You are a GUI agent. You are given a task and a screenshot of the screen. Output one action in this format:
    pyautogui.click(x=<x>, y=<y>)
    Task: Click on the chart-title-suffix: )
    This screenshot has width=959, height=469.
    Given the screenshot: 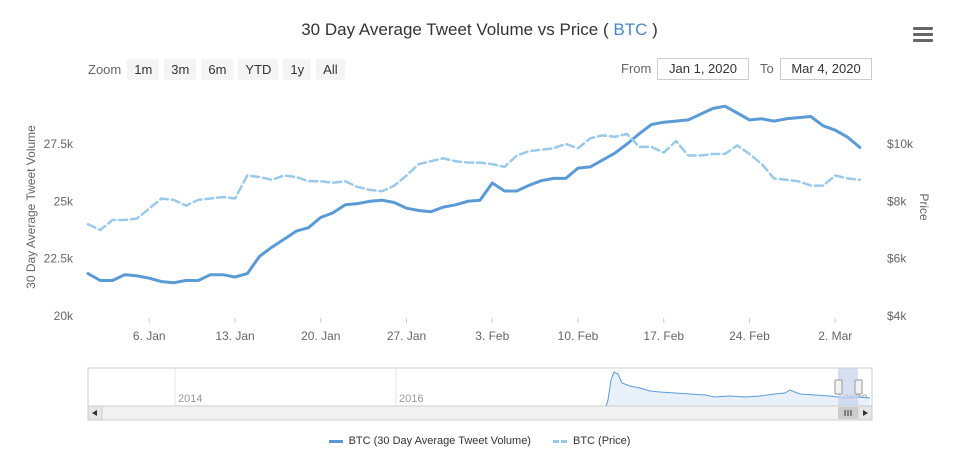 What is the action you would take?
    pyautogui.click(x=652, y=29)
    